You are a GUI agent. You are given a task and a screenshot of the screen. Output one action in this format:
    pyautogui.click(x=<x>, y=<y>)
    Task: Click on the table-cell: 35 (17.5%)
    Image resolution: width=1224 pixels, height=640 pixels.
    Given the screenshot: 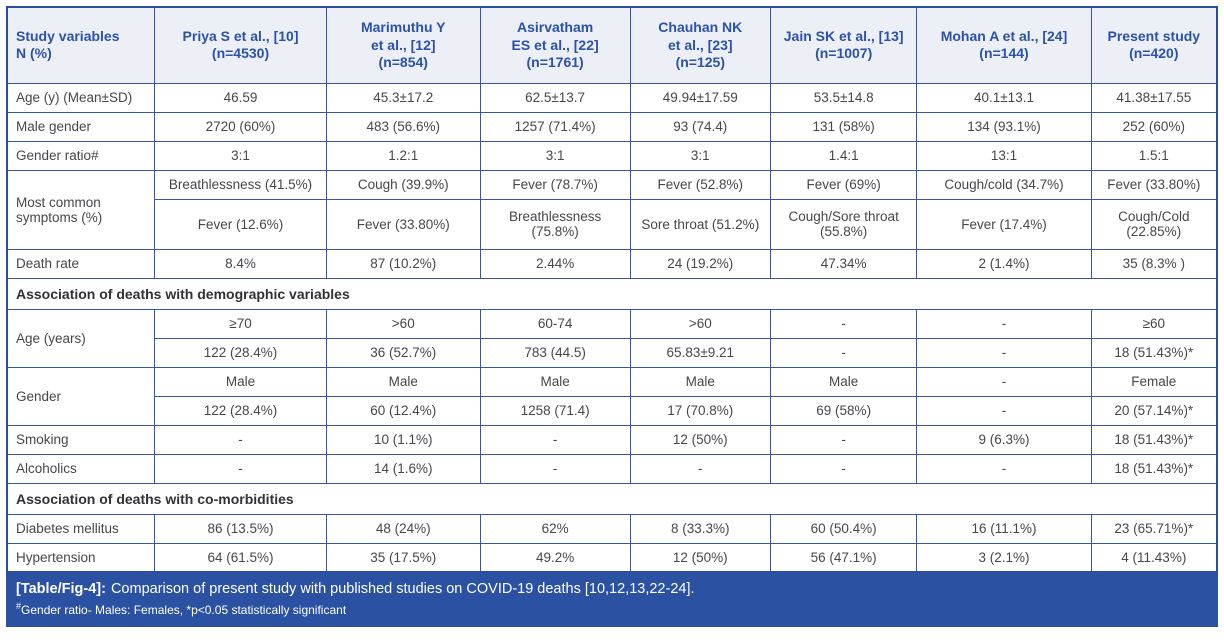 What is the action you would take?
    pyautogui.click(x=403, y=557)
    